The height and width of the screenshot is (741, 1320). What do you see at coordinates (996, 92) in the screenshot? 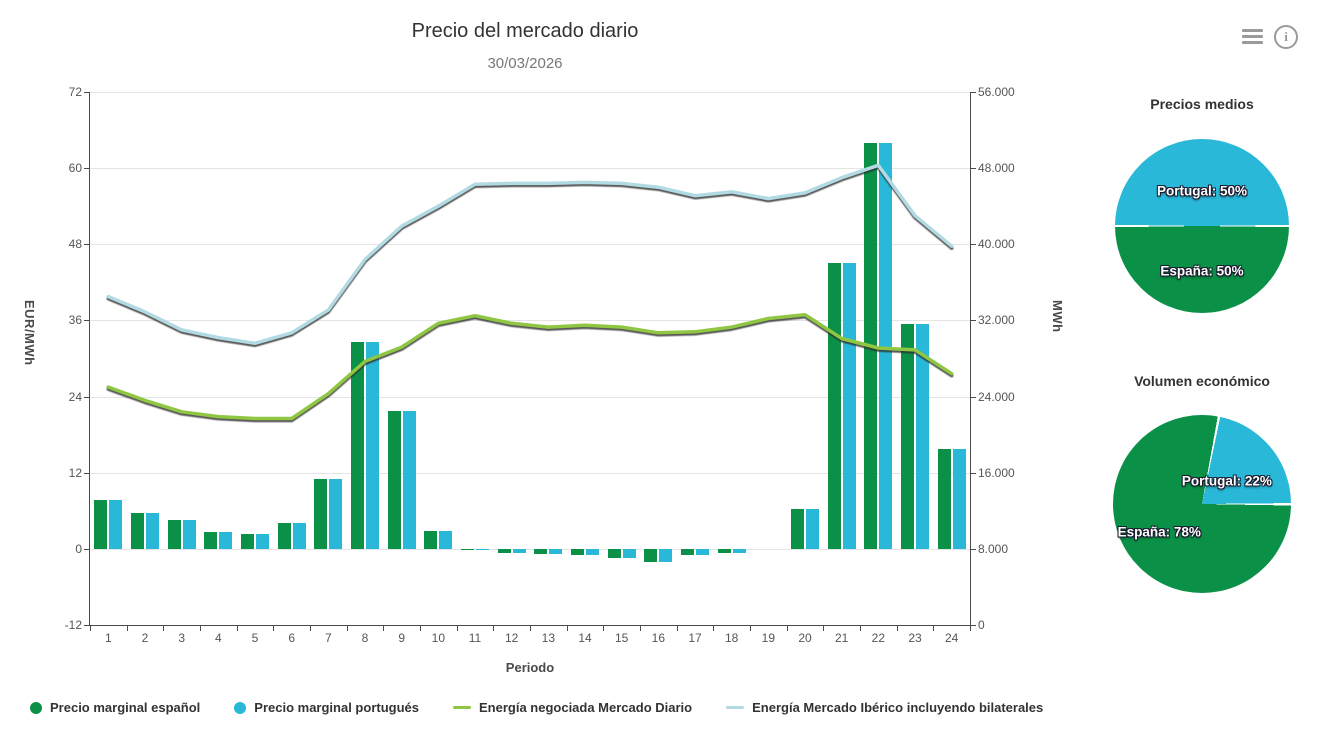
I see `right-axis-tick-label: 56.000` at bounding box center [996, 92].